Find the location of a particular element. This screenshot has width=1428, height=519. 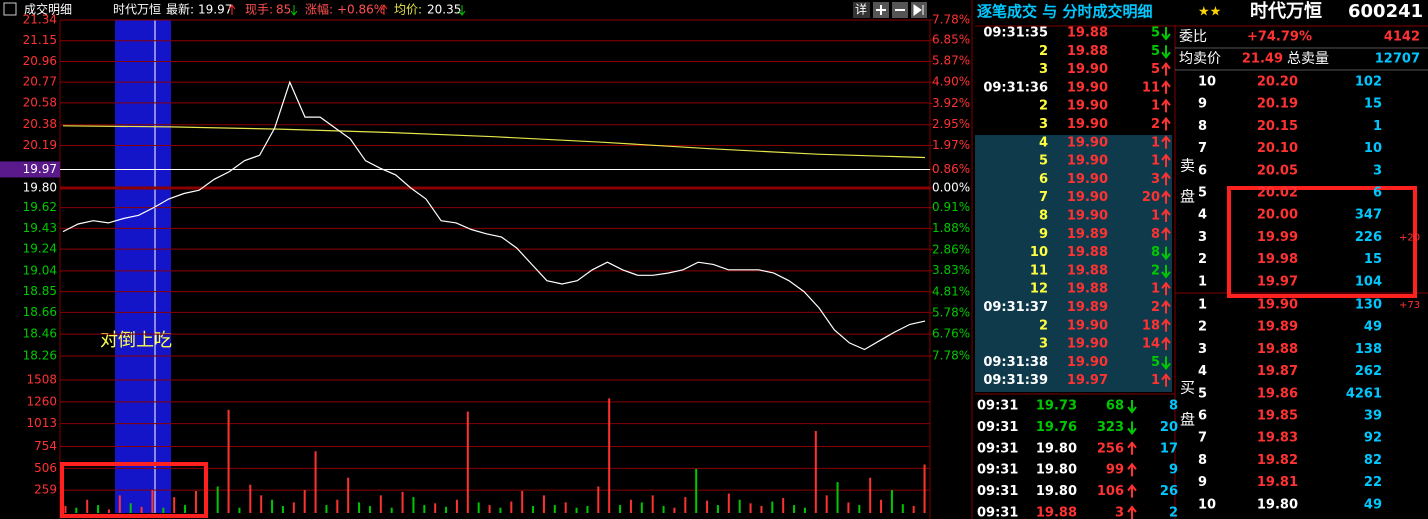

tick-volume: 8 is located at coordinates (1155, 234).